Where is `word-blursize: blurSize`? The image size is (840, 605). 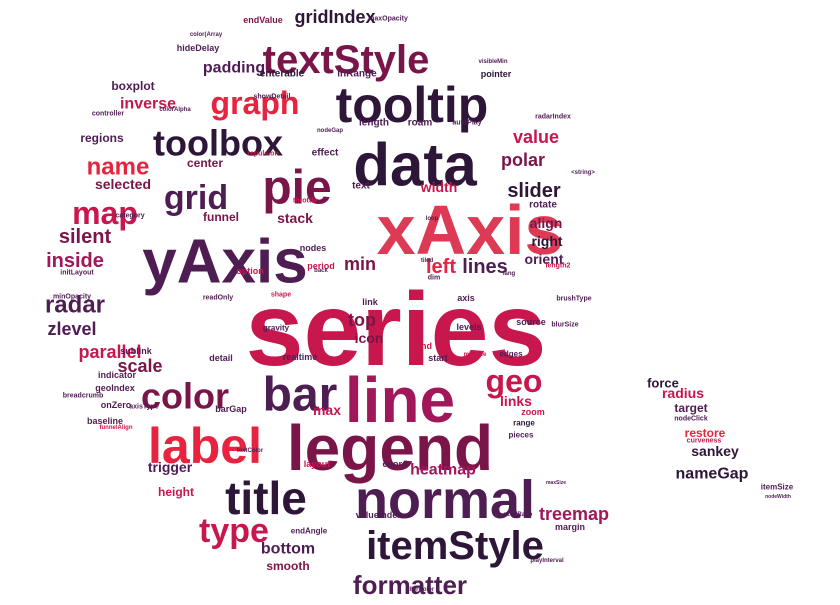 word-blursize: blurSize is located at coordinates (564, 325).